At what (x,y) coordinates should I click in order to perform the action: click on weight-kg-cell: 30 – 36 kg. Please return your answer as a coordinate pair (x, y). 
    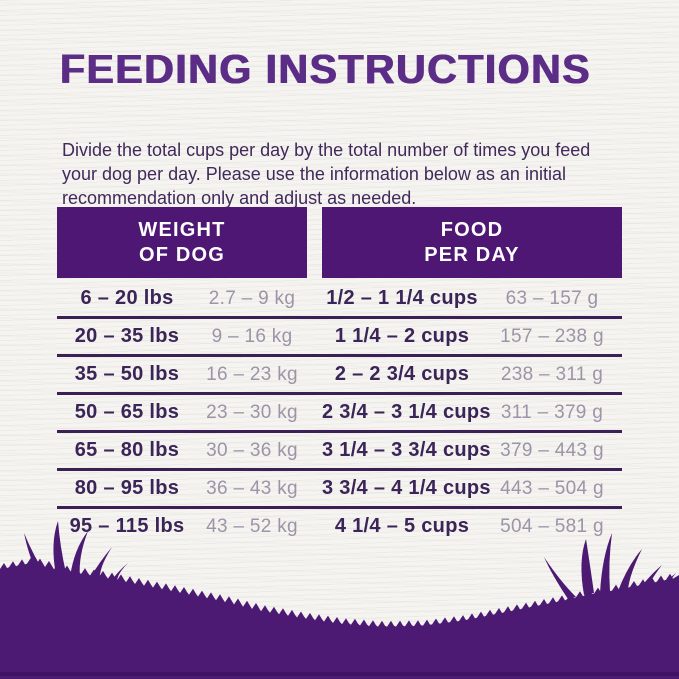
    Looking at the image, I should click on (252, 450).